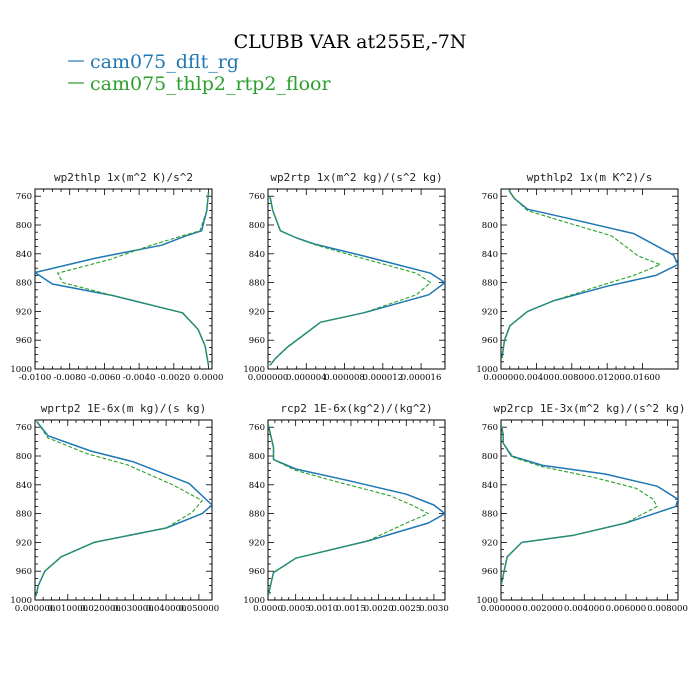 The width and height of the screenshot is (700, 700). I want to click on x-tick-label: -0.0080, so click(69, 378).